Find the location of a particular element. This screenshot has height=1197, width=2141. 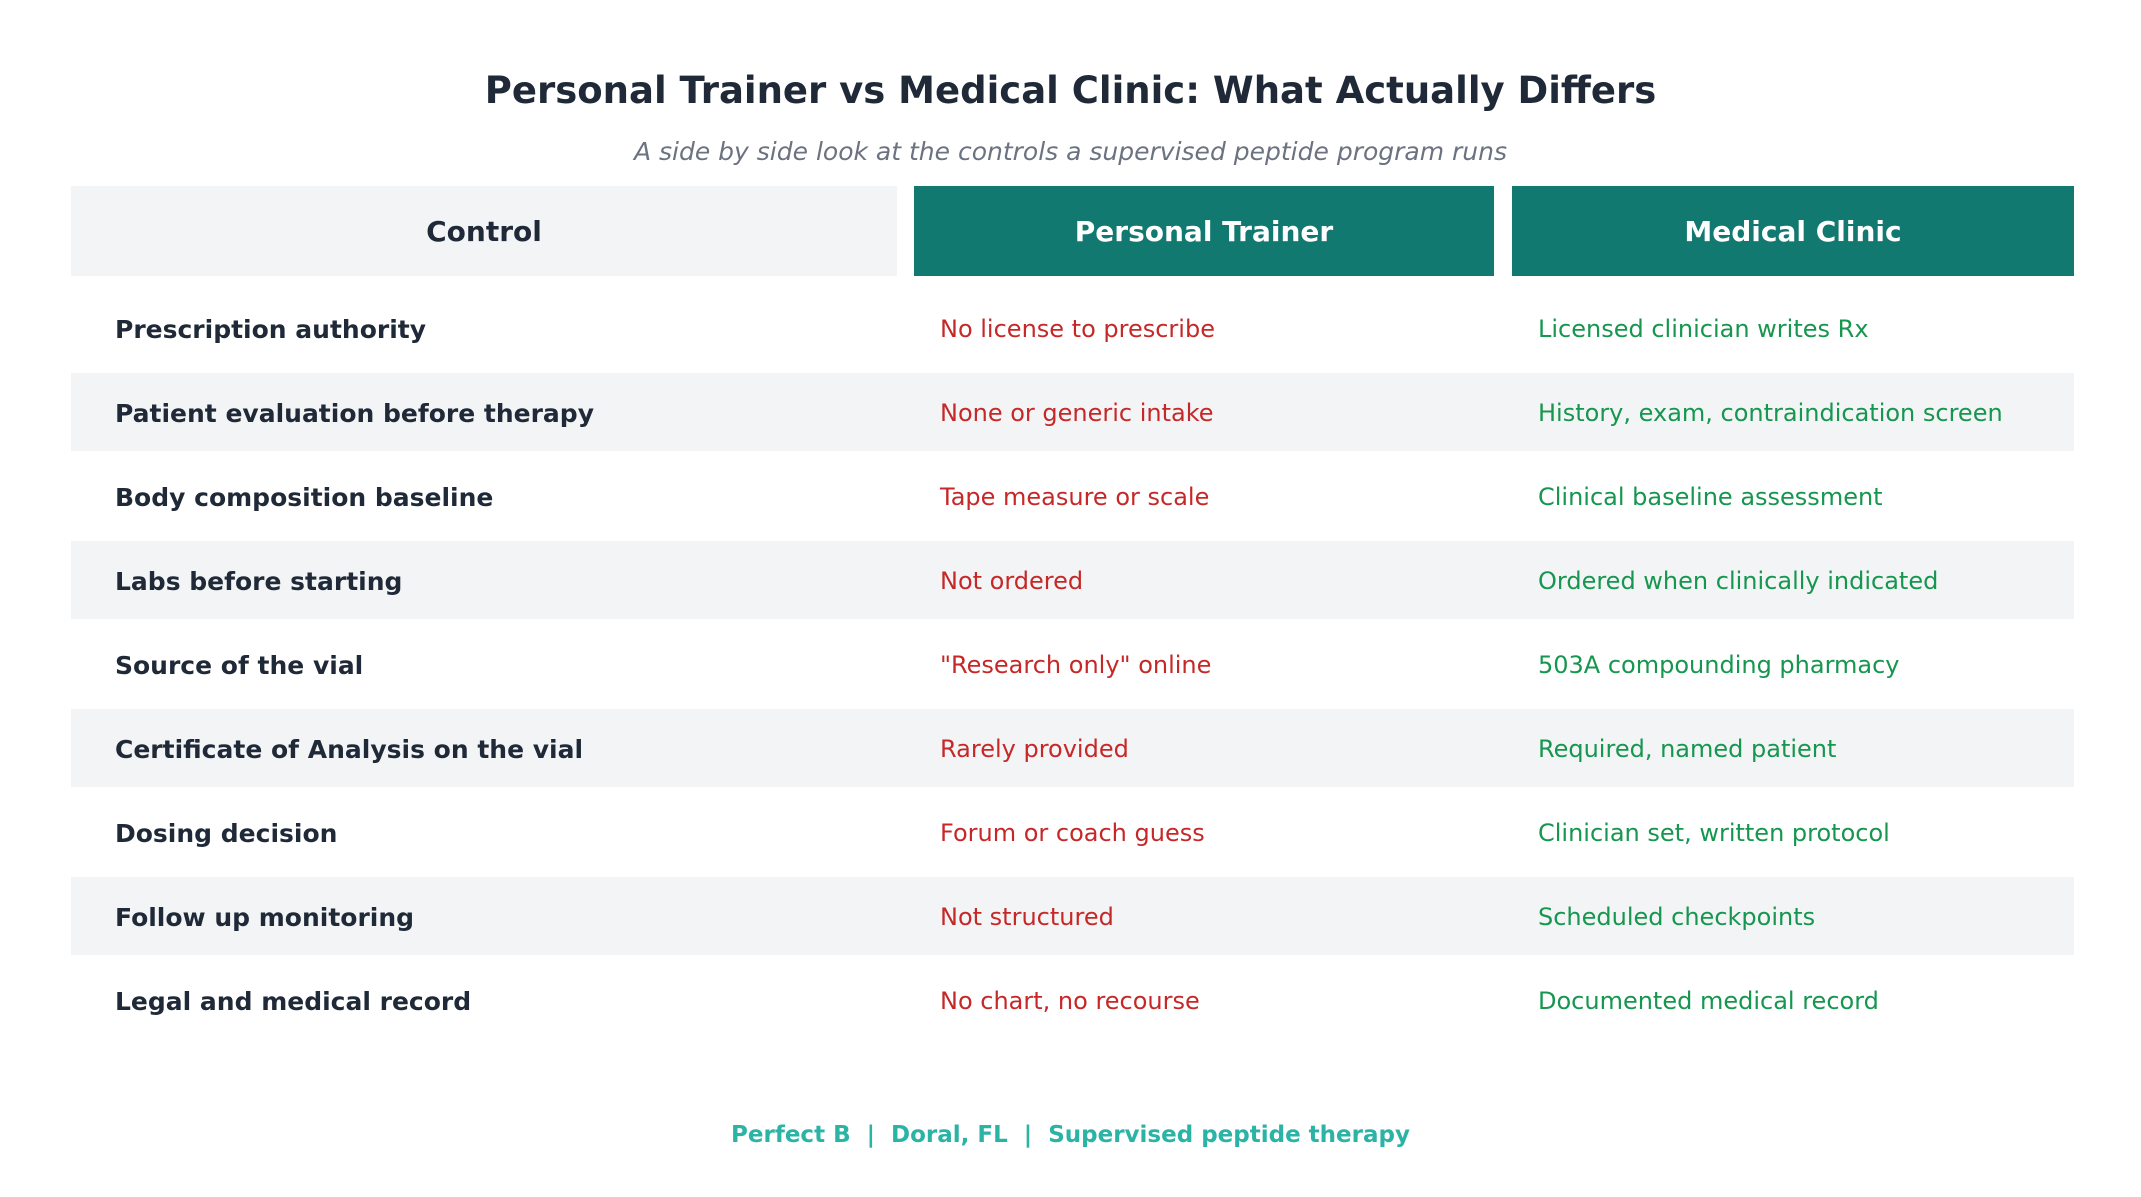

control-cell: Follow up monitoring is located at coordinates (265, 917).